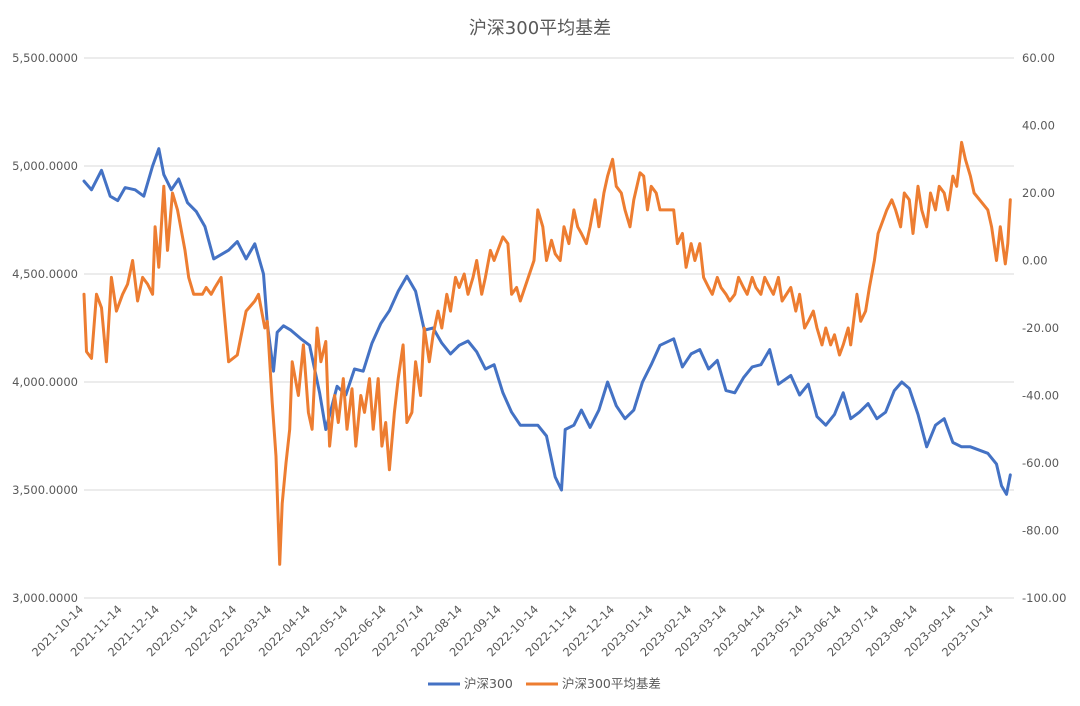 Image resolution: width=1080 pixels, height=706 pixels. What do you see at coordinates (1035, 261) in the screenshot?
I see `y-right-tick-label: 0.00` at bounding box center [1035, 261].